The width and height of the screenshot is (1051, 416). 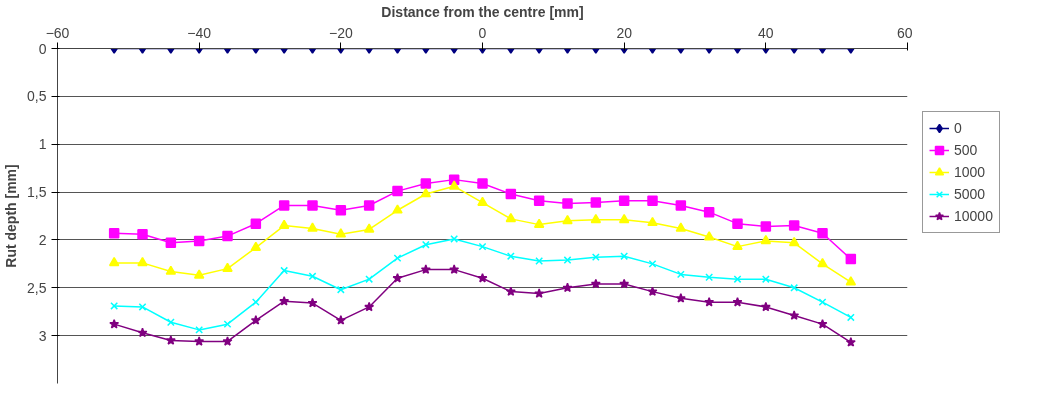 I want to click on legend-label: 5000, so click(x=970, y=194).